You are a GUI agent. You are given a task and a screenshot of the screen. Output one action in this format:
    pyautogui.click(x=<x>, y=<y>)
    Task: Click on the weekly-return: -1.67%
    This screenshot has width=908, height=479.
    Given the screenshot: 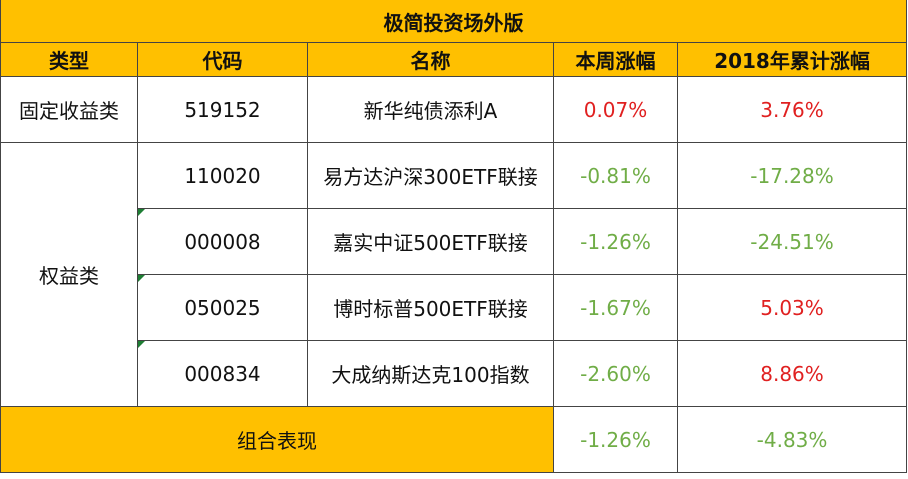 What is the action you would take?
    pyautogui.click(x=615, y=307)
    